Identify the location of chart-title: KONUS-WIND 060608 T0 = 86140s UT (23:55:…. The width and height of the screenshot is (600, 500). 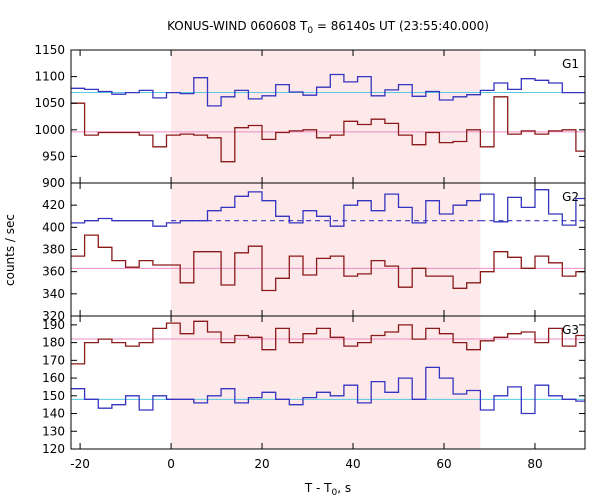
(328, 27).